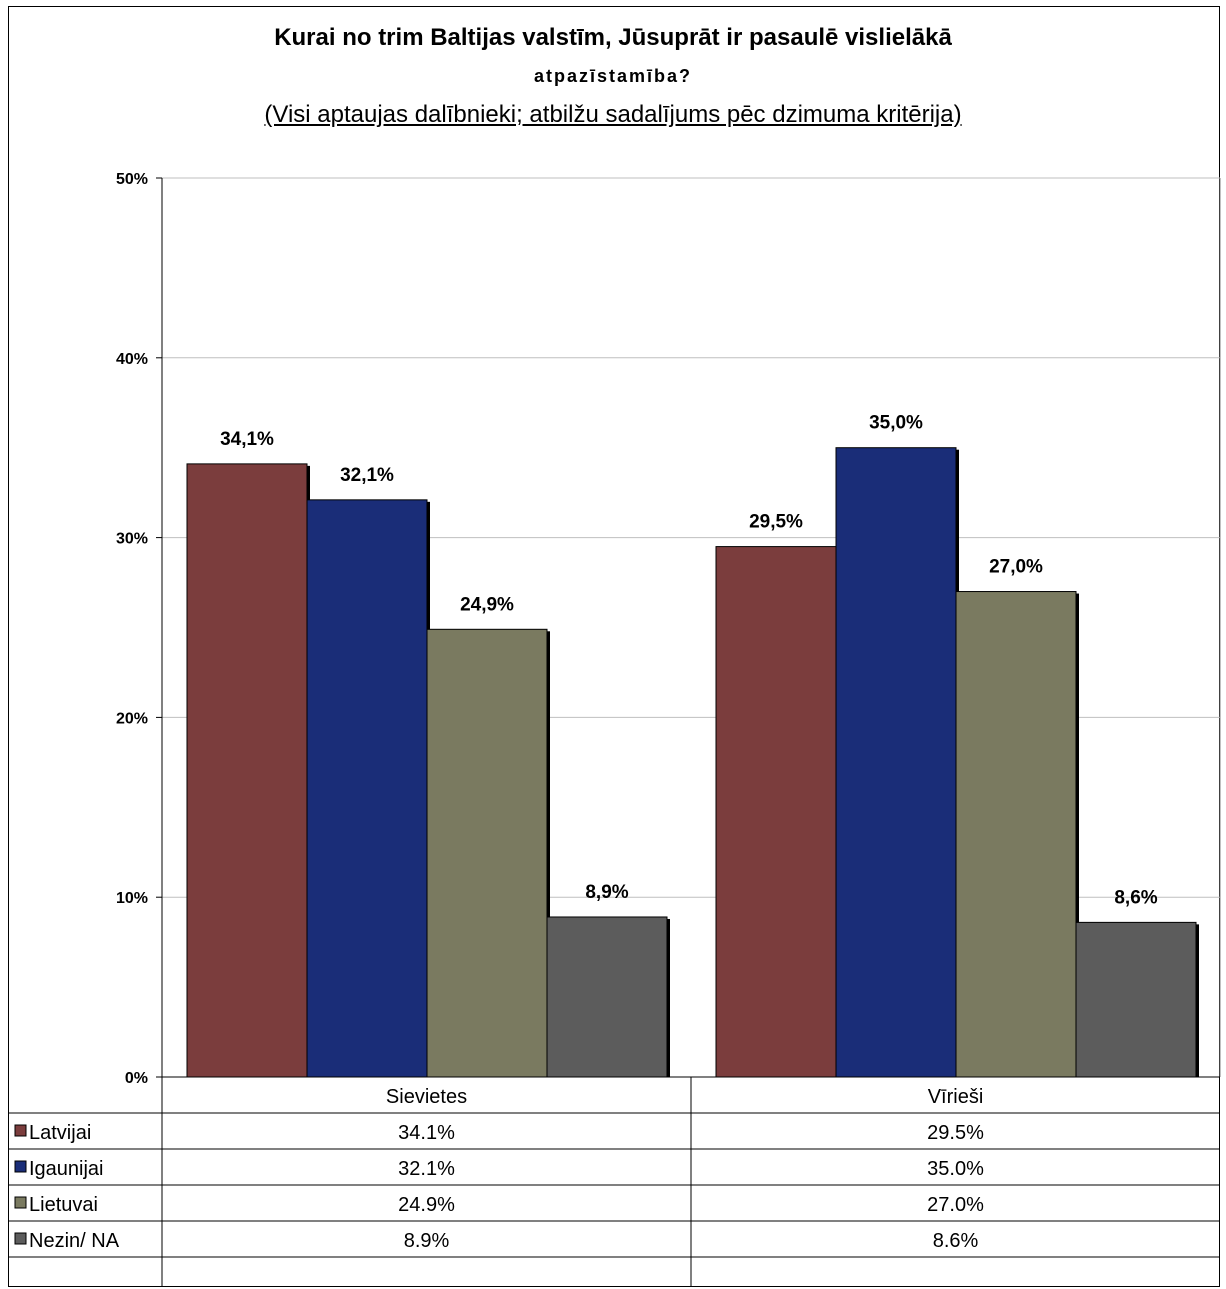 Image resolution: width=1226 pixels, height=1289 pixels. Describe the element at coordinates (955, 1205) in the screenshot. I see `table-cell: 27.0%` at that location.